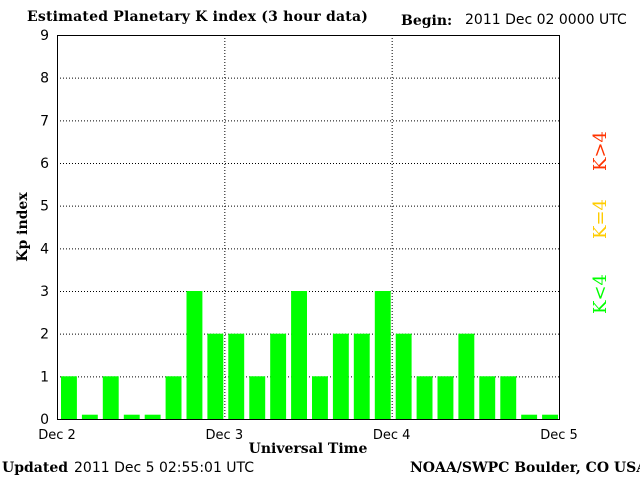 The image size is (640, 480). What do you see at coordinates (600, 294) in the screenshot?
I see `legend-k-less-4: K<4` at bounding box center [600, 294].